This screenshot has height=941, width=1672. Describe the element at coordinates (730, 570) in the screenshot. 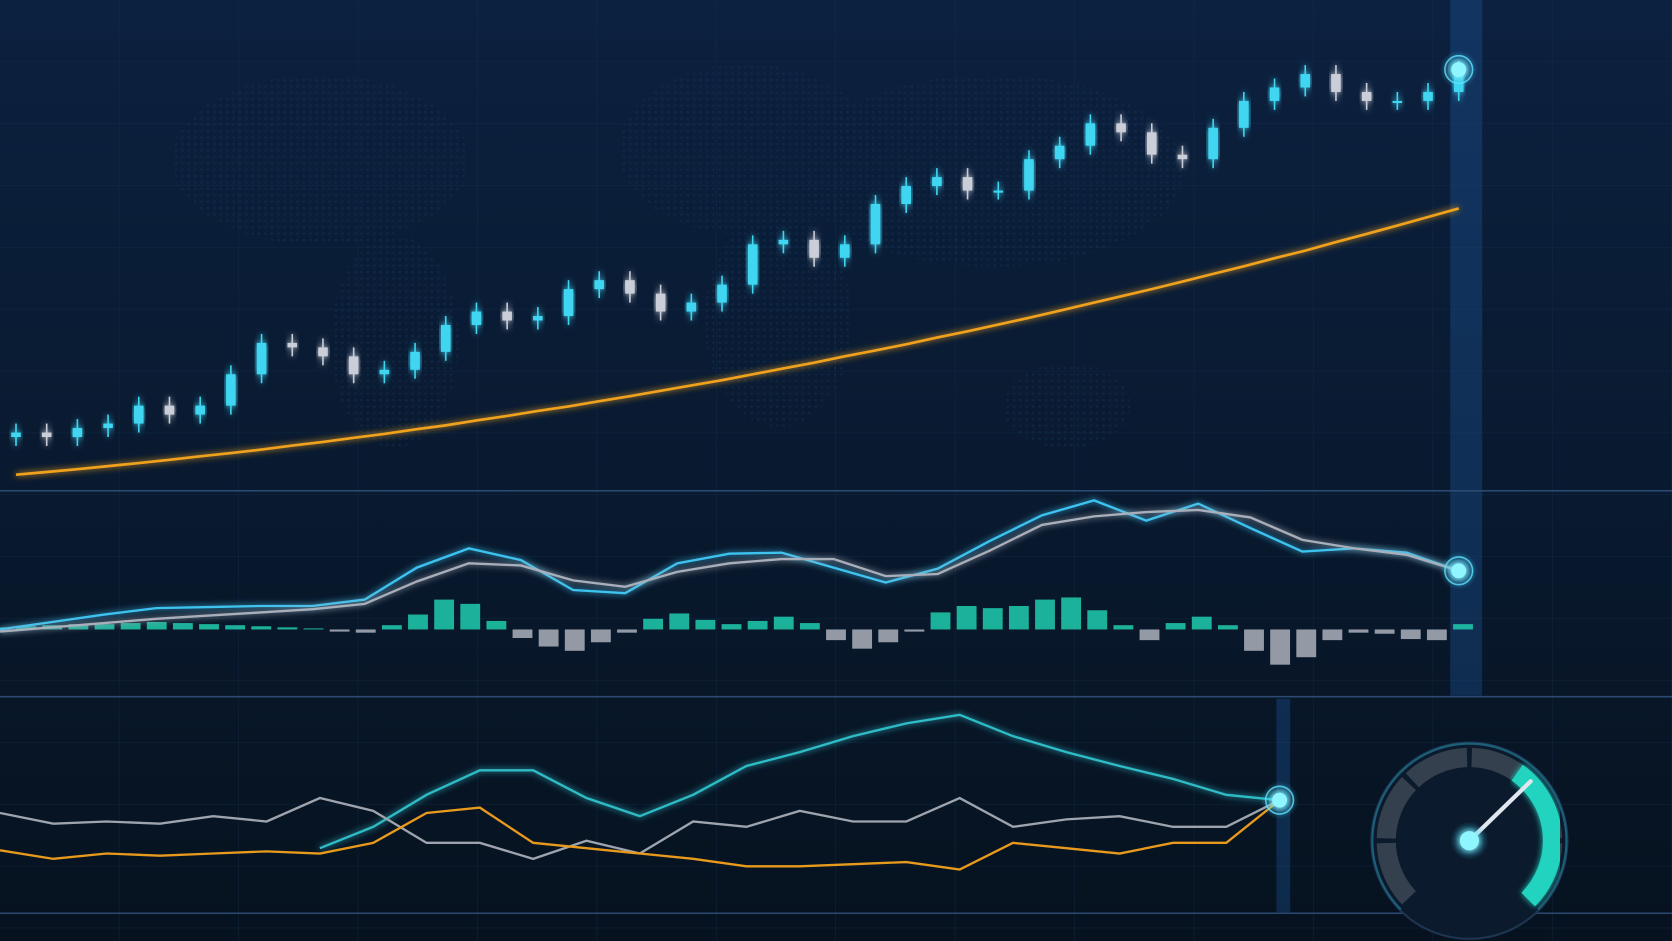

I see `indicator-line` at that location.